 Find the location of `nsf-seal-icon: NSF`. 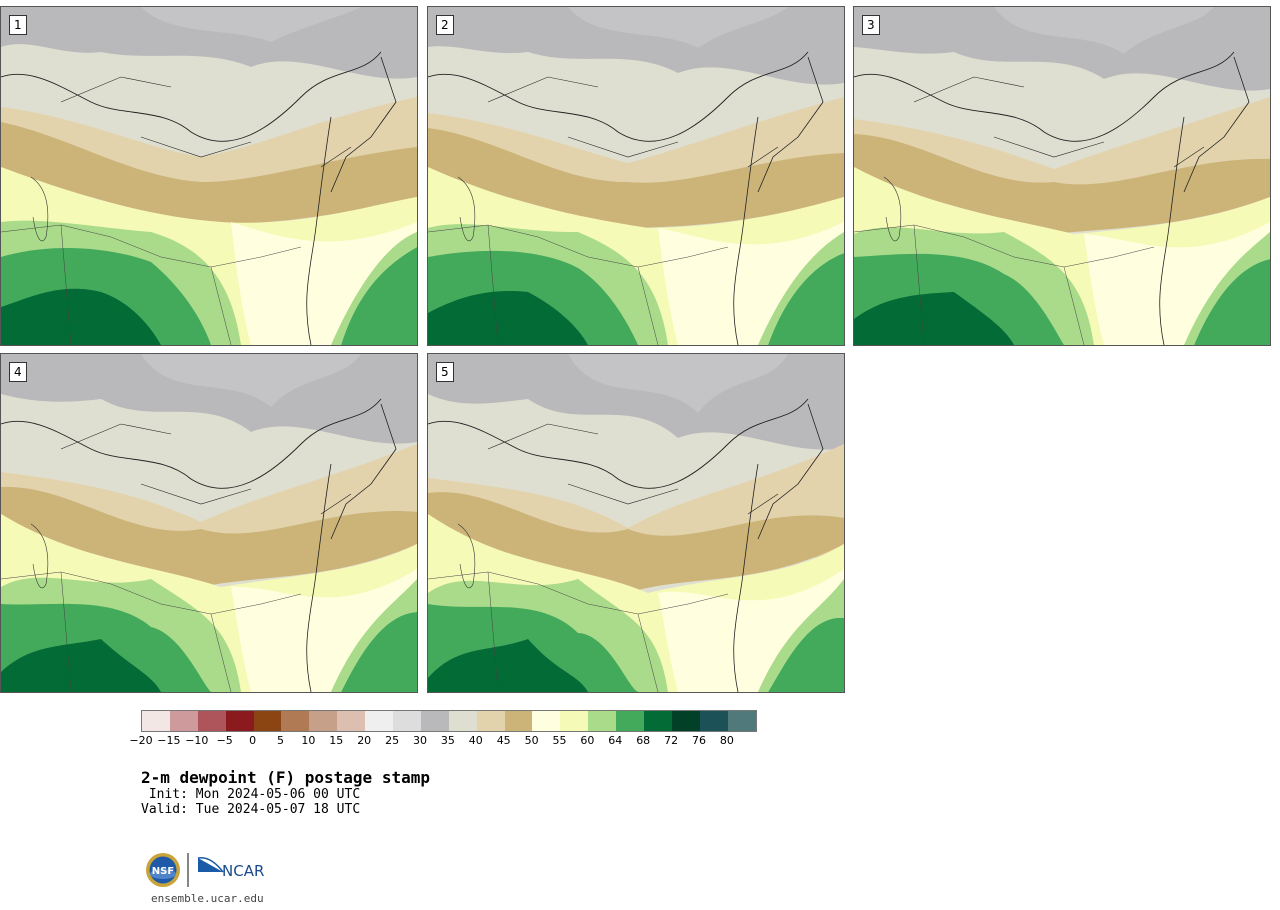

nsf-seal-icon: NSF is located at coordinates (163, 870).